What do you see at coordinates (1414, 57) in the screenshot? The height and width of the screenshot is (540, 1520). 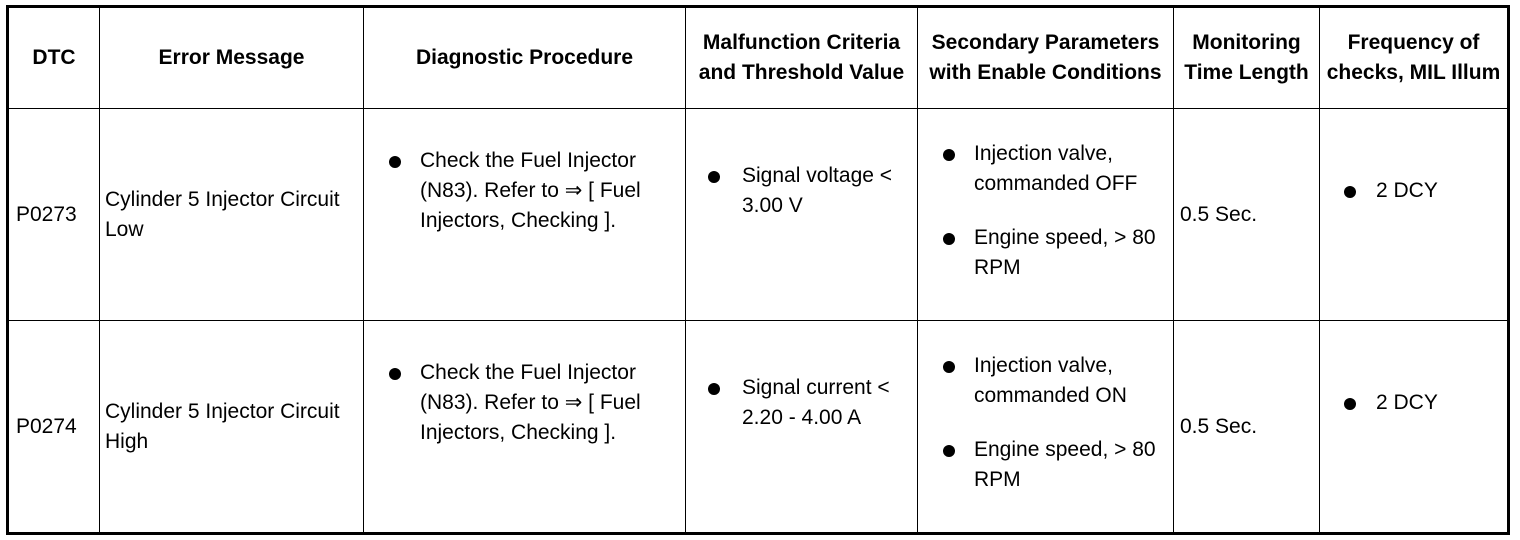 I see `header-frequency: Frequency of checks, MIL Illum` at bounding box center [1414, 57].